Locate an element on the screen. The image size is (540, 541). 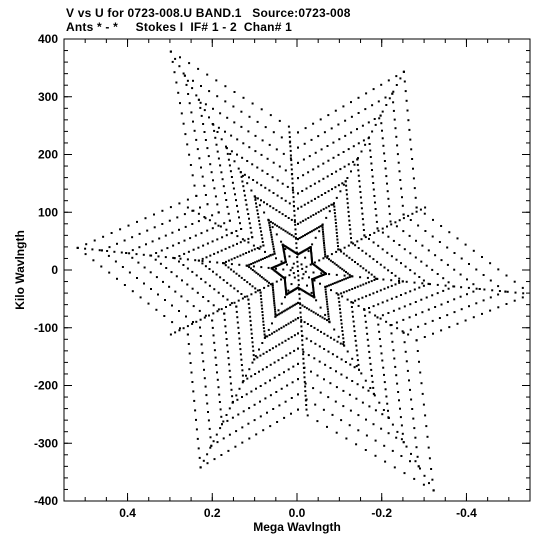
y-tick-label: -400 is located at coordinates (46, 501).